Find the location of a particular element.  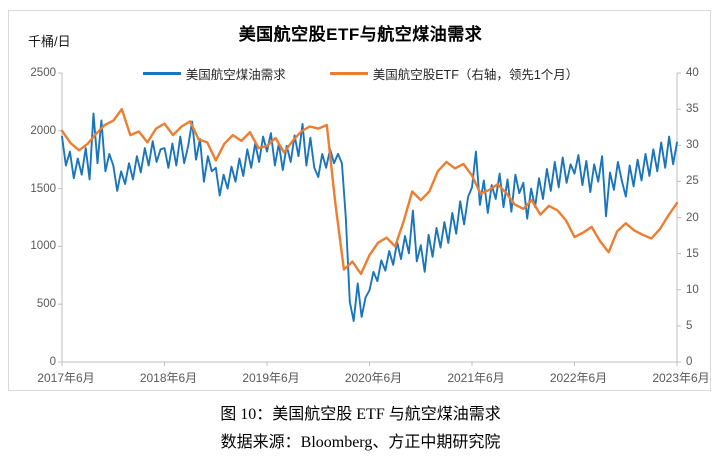

legend-label-etf: 美国航空股ETF（右轴，领先1个月） is located at coordinates (475, 75).